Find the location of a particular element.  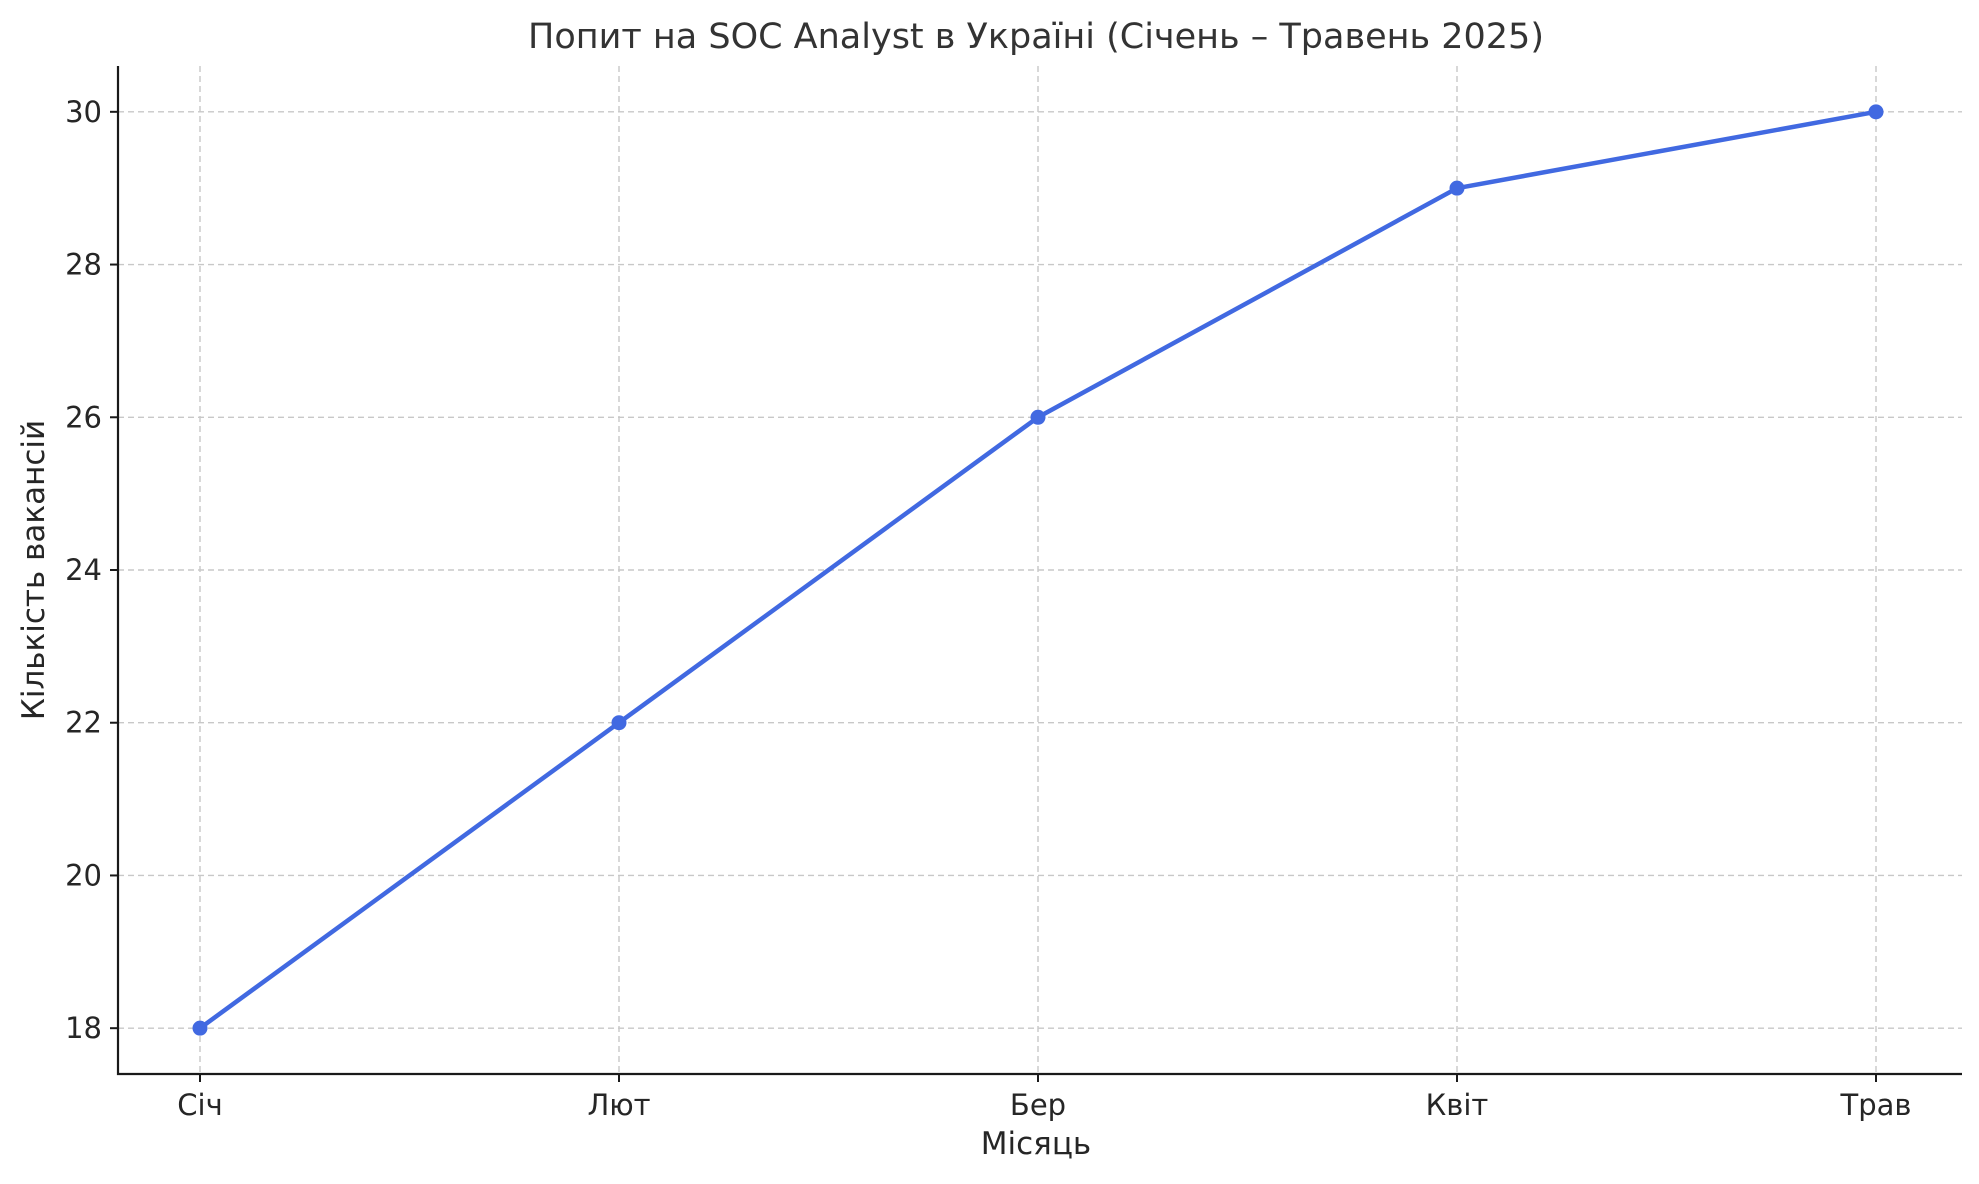

x-tick-label: Квіт is located at coordinates (1457, 1105).